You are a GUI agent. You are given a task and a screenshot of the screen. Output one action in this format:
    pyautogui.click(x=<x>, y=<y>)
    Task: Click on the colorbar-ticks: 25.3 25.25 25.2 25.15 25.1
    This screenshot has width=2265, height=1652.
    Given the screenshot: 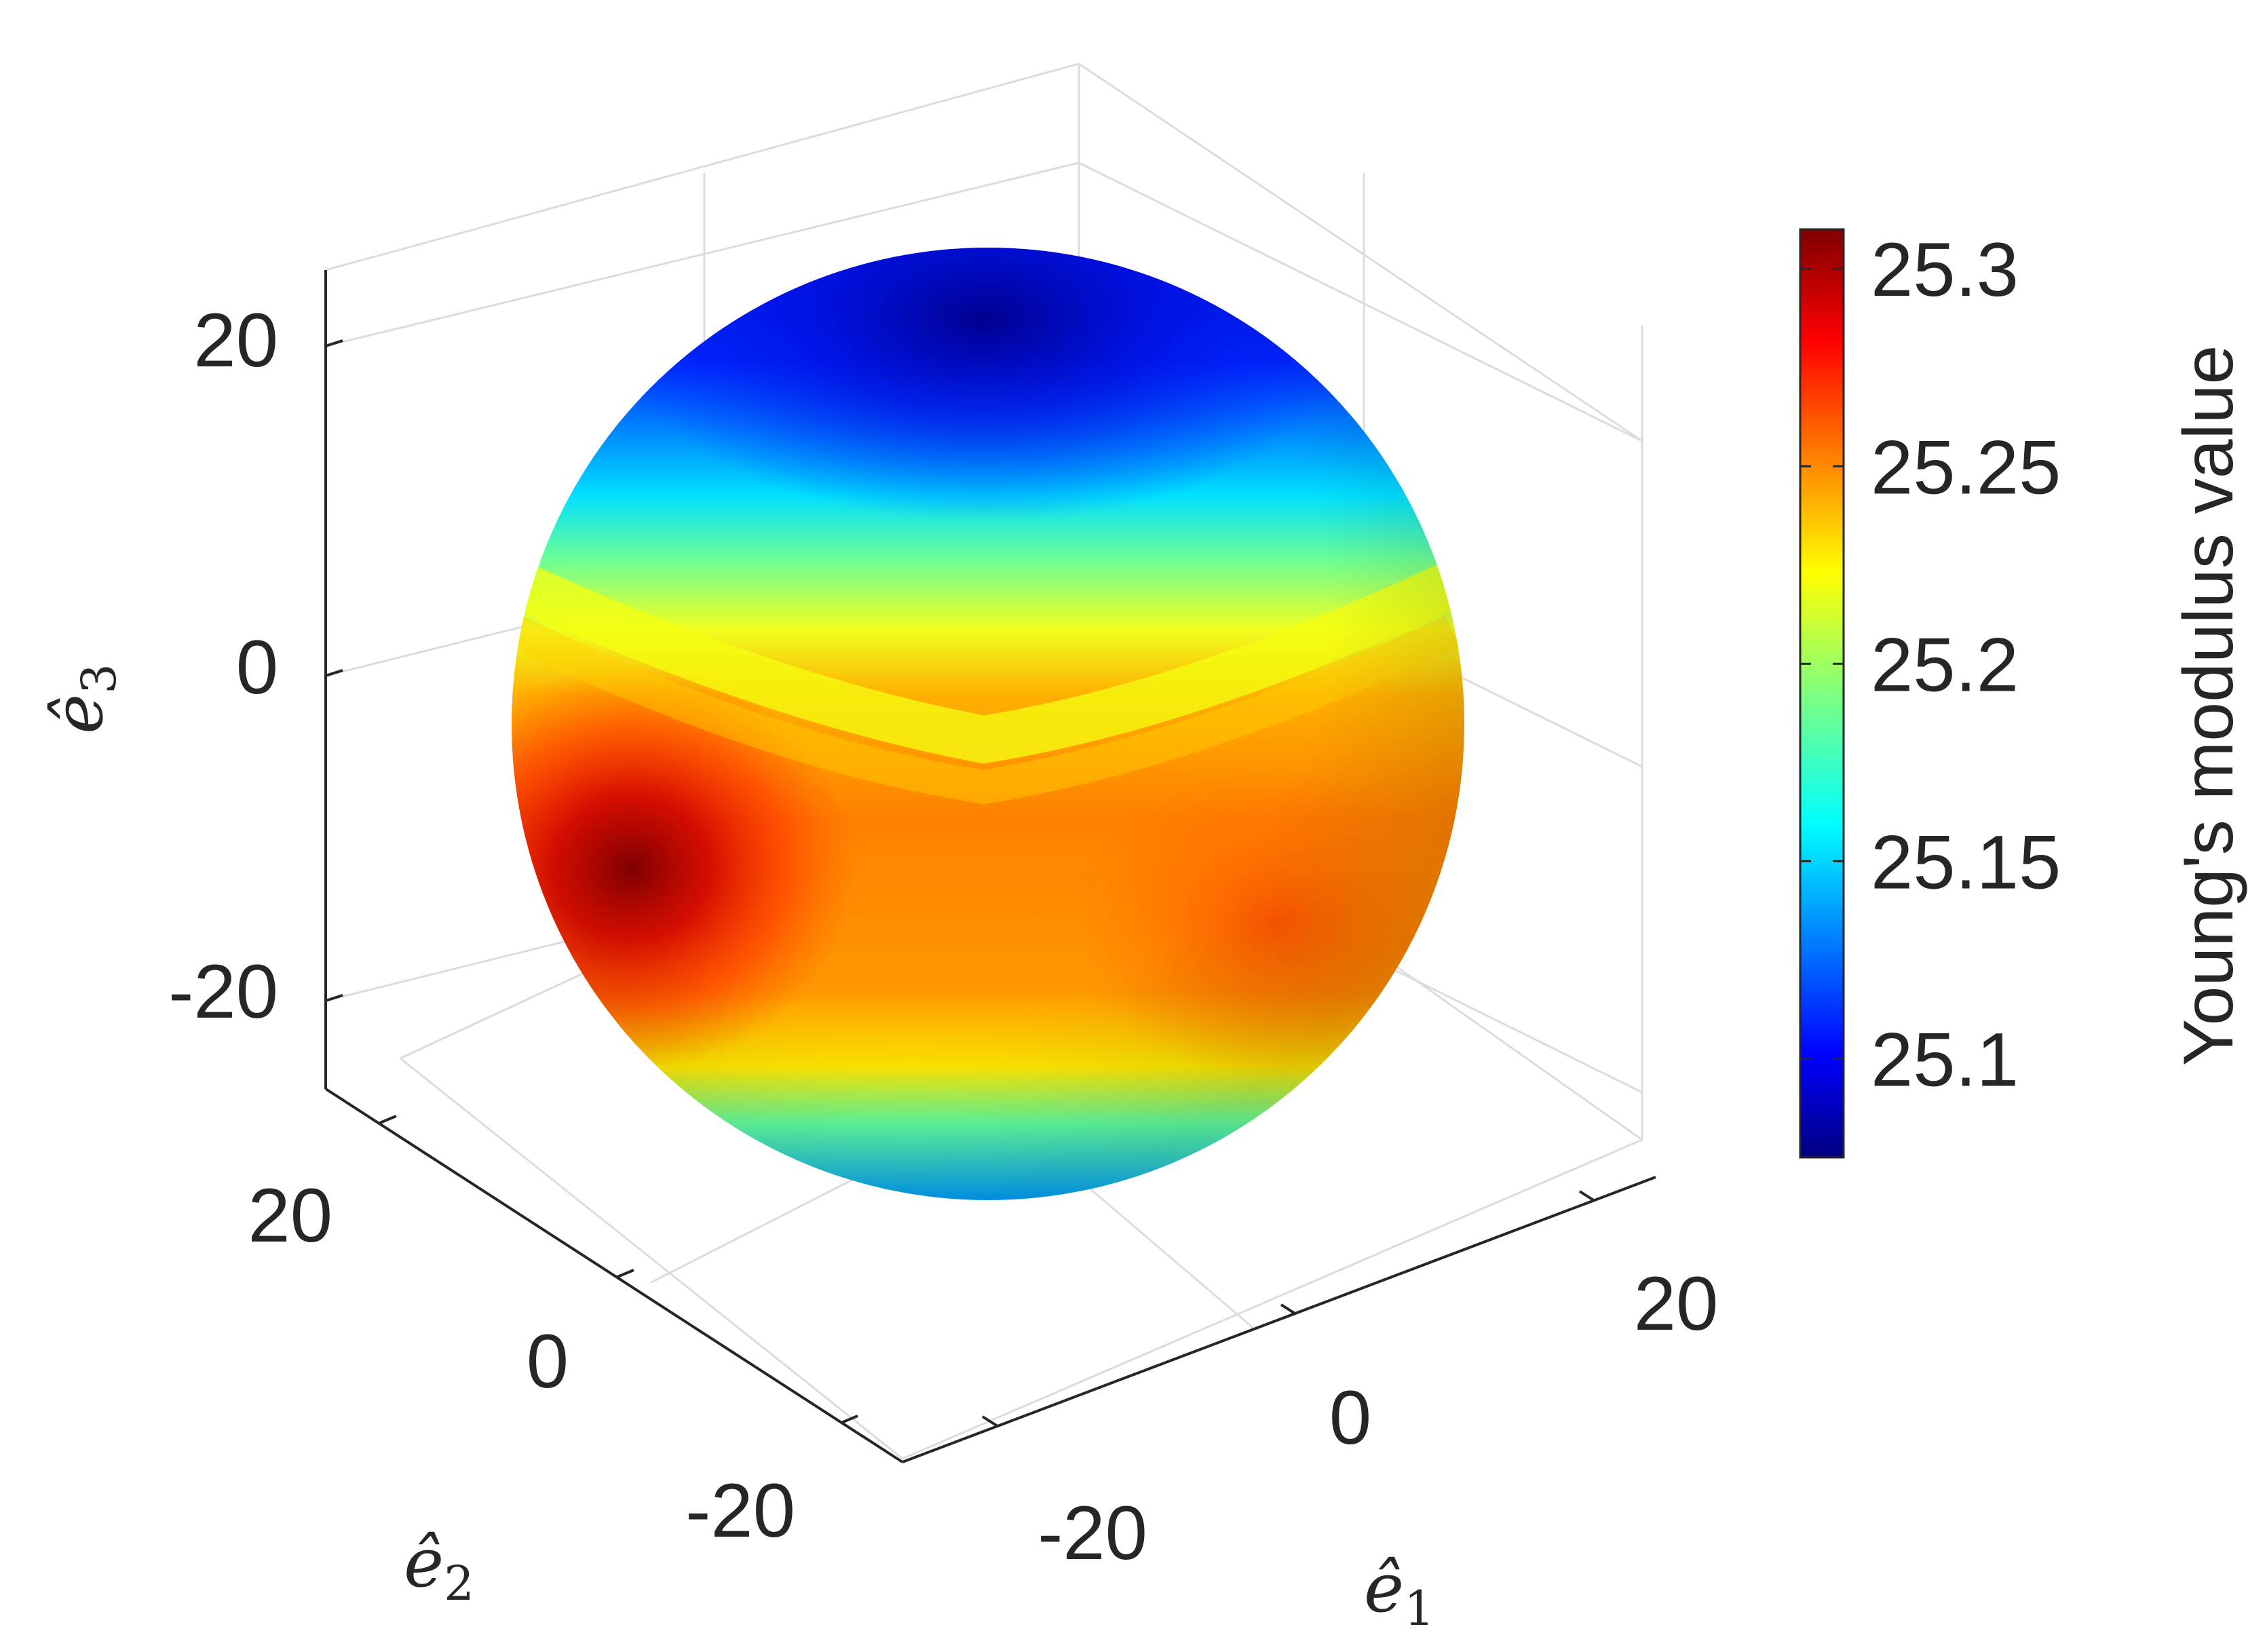 What is the action you would take?
    pyautogui.click(x=1930, y=664)
    